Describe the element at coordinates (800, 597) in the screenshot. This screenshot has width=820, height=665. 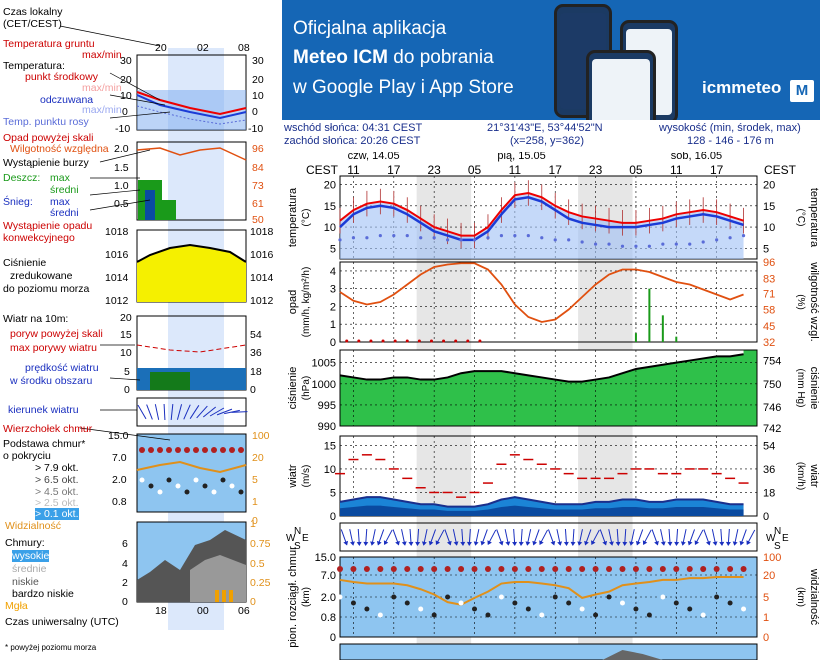
I see `clouds-right-unit: (km)` at that location.